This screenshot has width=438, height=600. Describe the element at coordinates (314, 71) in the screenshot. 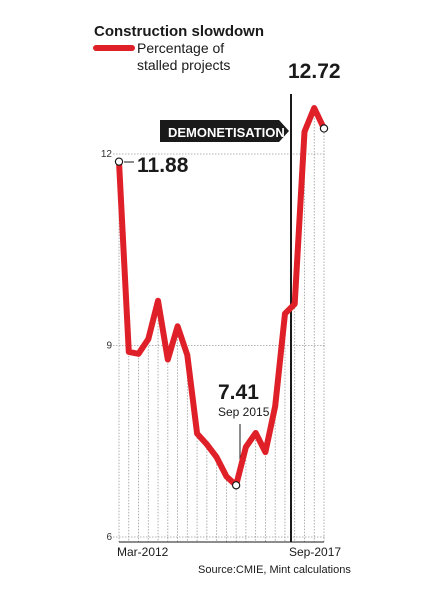

I see `max-value-label: 12.72` at that location.